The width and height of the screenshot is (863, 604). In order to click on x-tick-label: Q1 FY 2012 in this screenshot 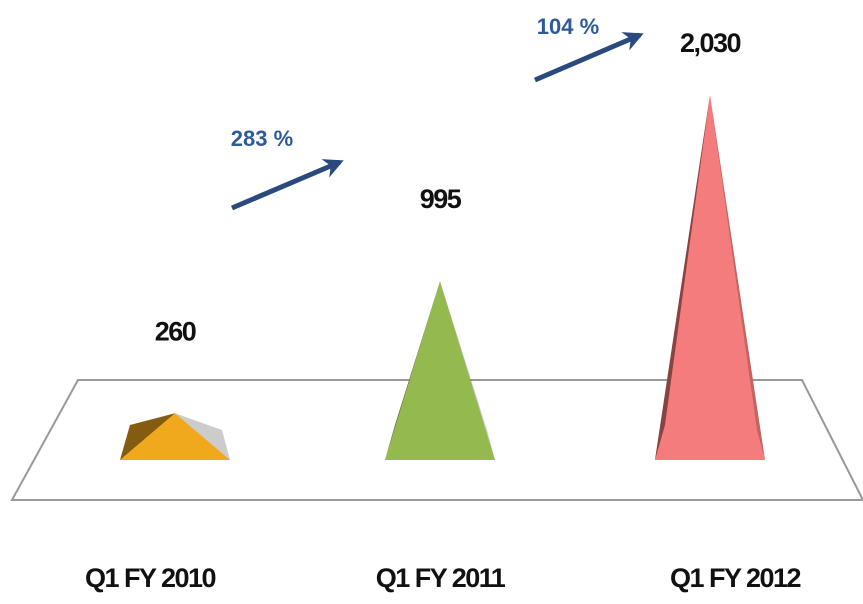, I will do `click(735, 578)`.